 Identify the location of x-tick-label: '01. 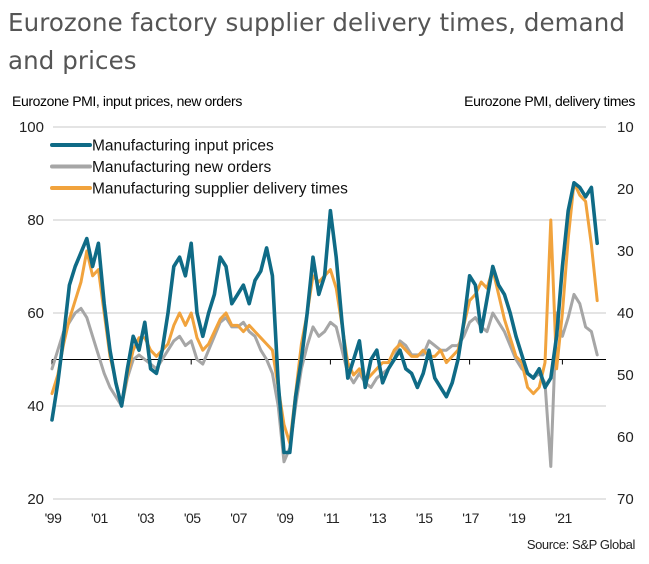
(99, 518).